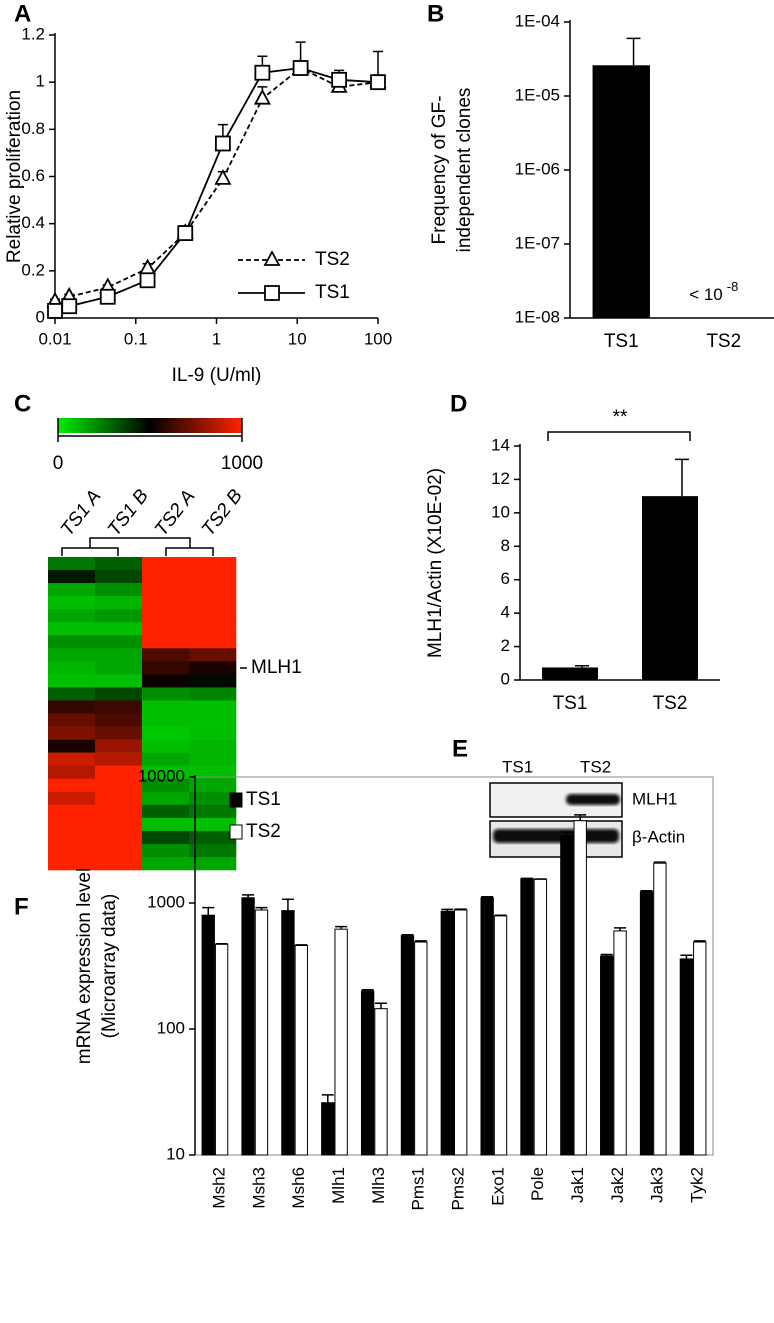 The image size is (774, 1323). I want to click on y-axis-label: independent clones, so click(464, 170).